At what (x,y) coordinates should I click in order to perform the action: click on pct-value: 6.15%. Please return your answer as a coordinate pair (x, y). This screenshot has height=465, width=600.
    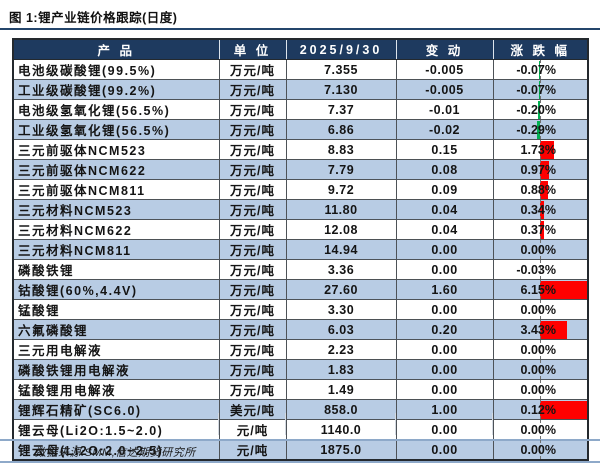
    Looking at the image, I should click on (538, 289).